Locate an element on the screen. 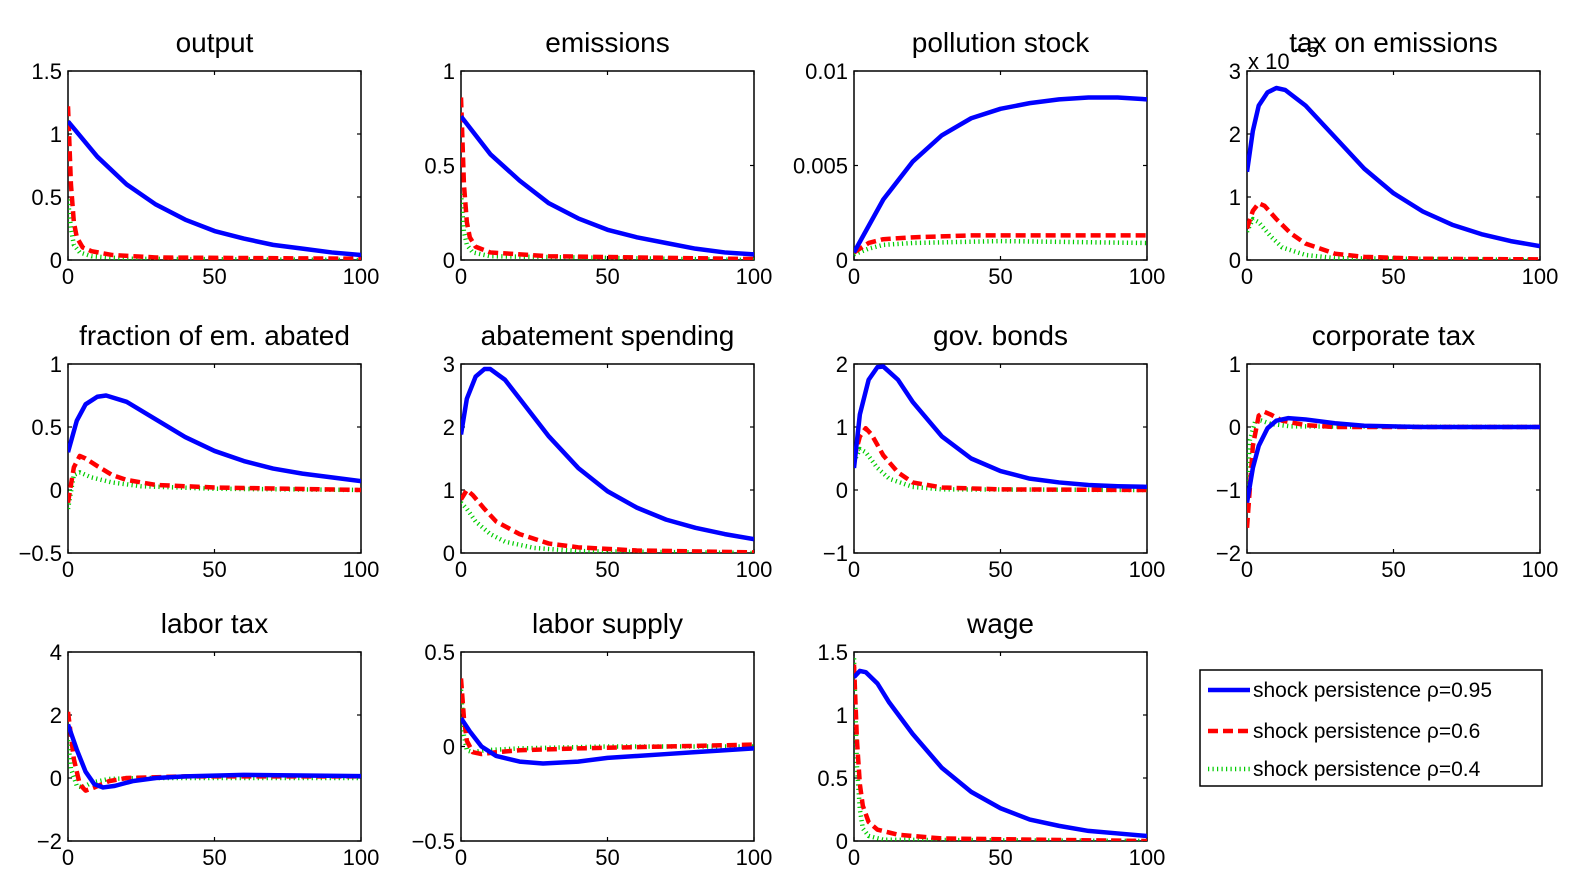 This screenshot has width=1577, height=872. legend-label-rho04: shock persistence ρ=0.4 is located at coordinates (1367, 769).